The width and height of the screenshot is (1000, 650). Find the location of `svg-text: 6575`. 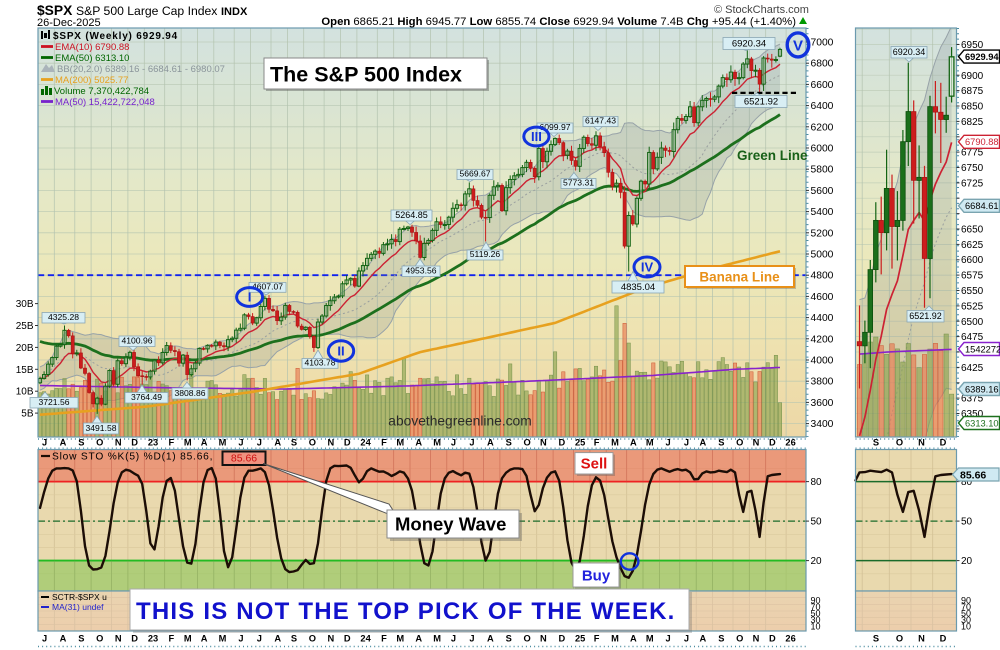

svg-text: 6575 is located at coordinates (972, 276).